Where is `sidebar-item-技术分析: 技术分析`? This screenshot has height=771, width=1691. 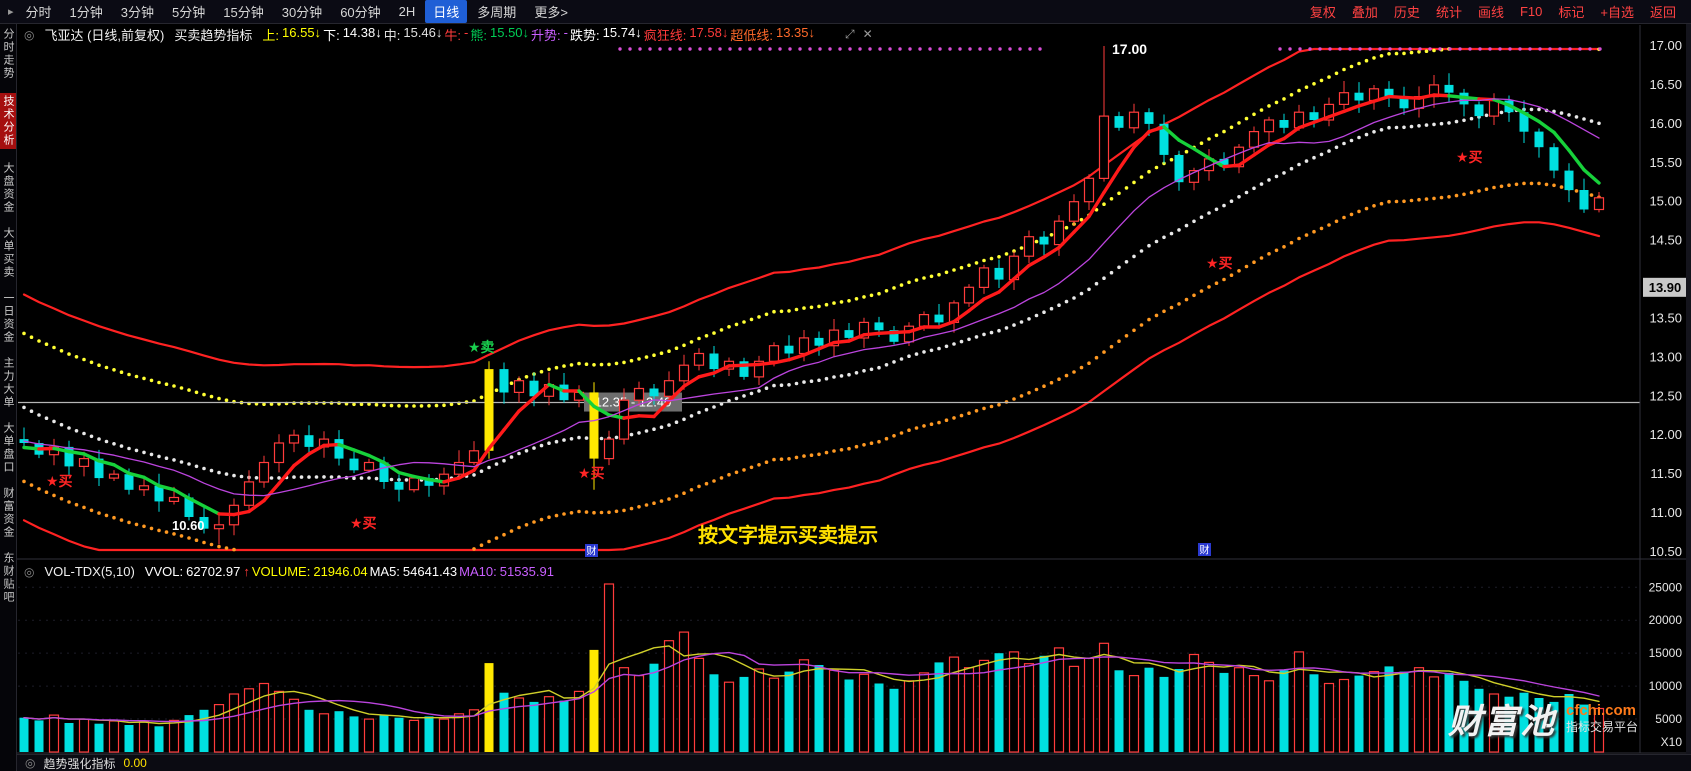
sidebar-item-技术分析: 技术分析 is located at coordinates (8, 121).